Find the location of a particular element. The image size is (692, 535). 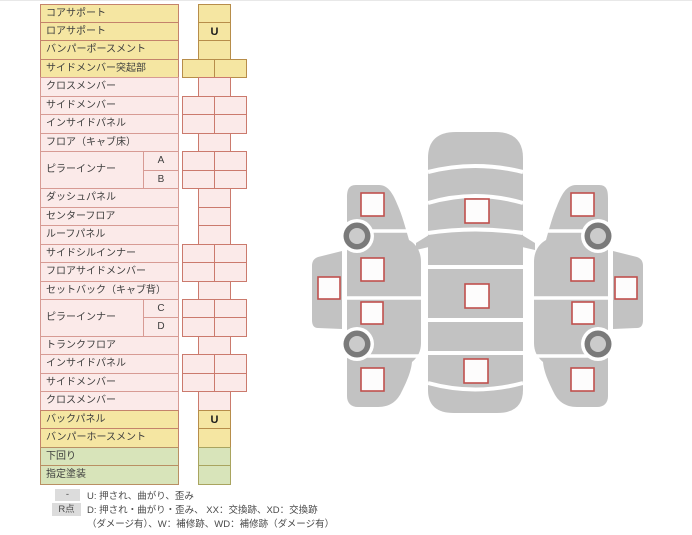

top-divider is located at coordinates (346, 0).